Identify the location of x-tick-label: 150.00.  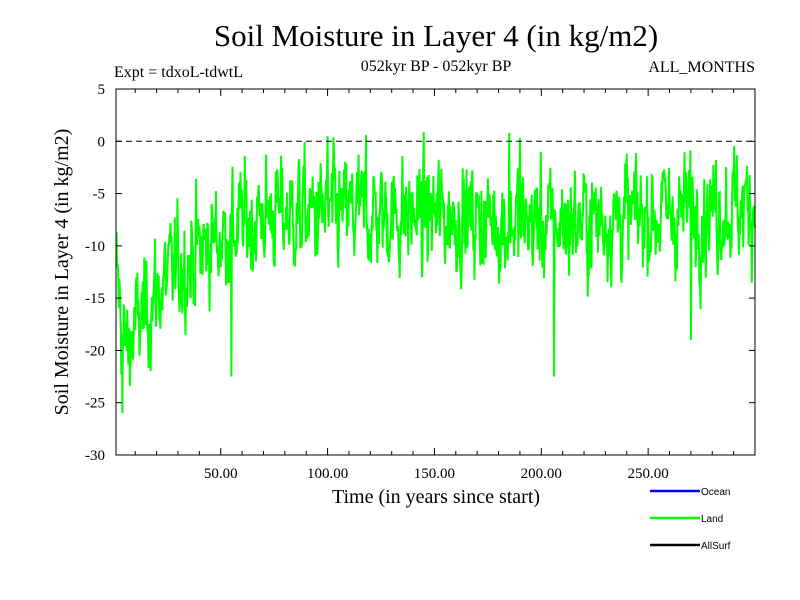
(434, 474).